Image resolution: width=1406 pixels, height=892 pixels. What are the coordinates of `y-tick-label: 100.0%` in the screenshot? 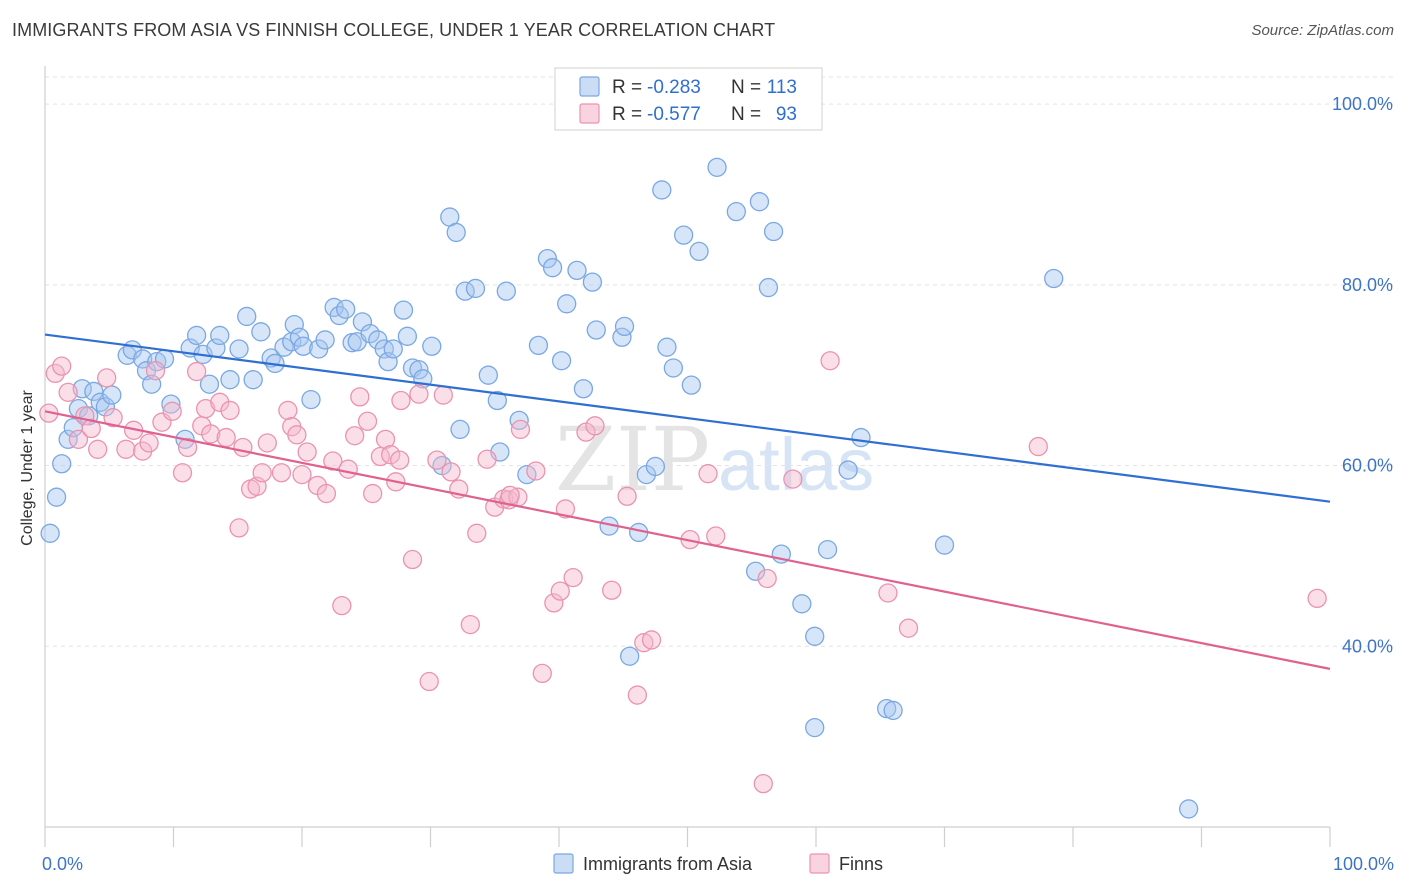 It's located at (1362, 104).